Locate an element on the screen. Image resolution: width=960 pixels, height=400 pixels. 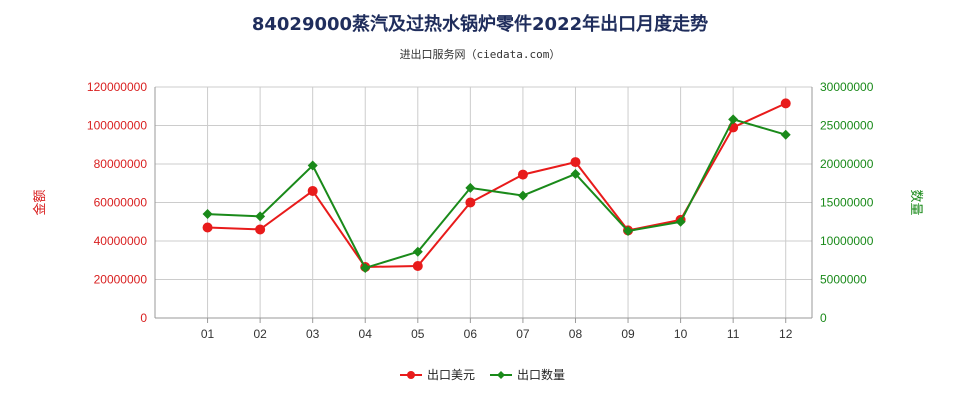
x-tick-label: 07 is located at coordinates (523, 334).